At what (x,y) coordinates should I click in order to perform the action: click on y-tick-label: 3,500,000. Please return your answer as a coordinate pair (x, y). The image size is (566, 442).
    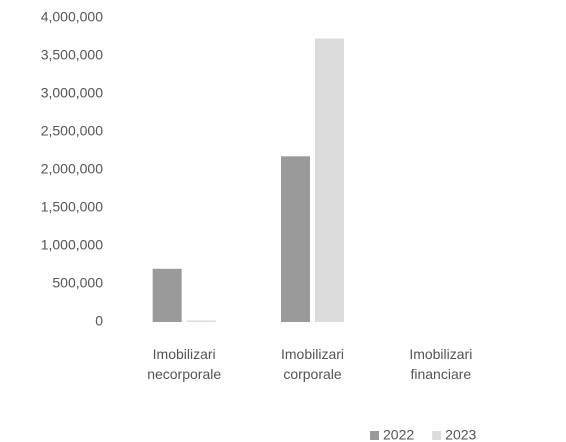
    Looking at the image, I should click on (72, 55).